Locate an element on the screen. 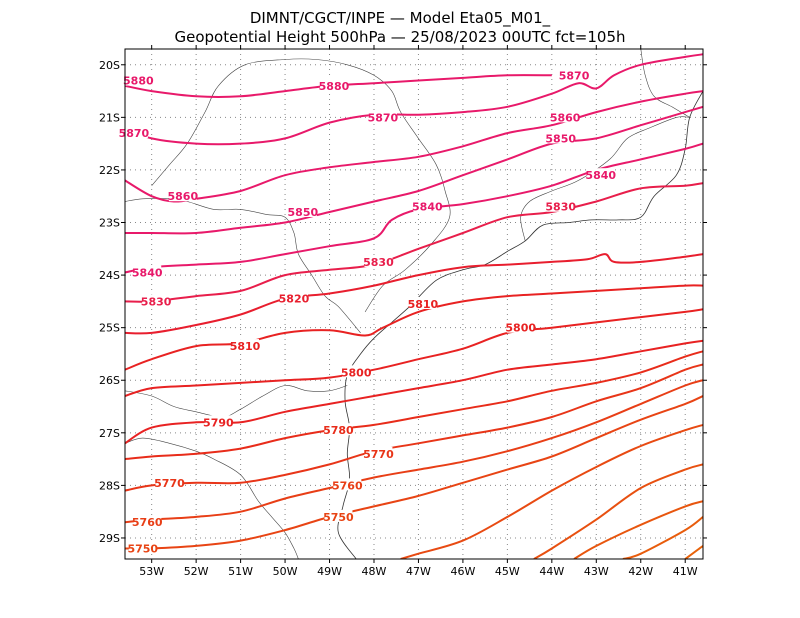  y-tick-label: 25S is located at coordinates (109, 328).